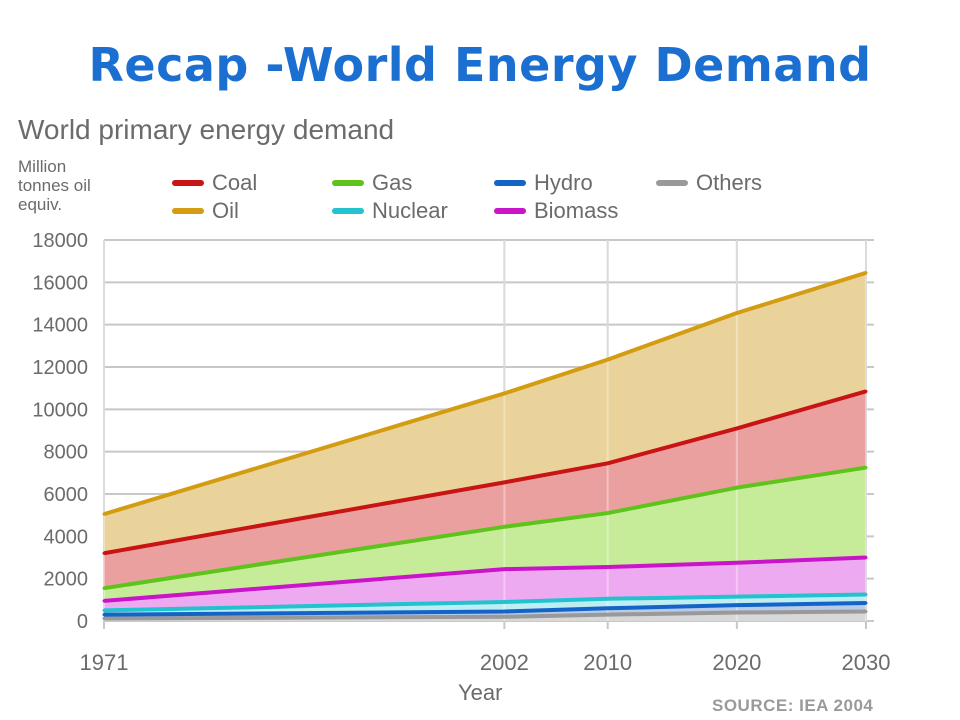 This screenshot has height=720, width=960. Describe the element at coordinates (504, 662) in the screenshot. I see `x-tick-label: 2002` at that location.